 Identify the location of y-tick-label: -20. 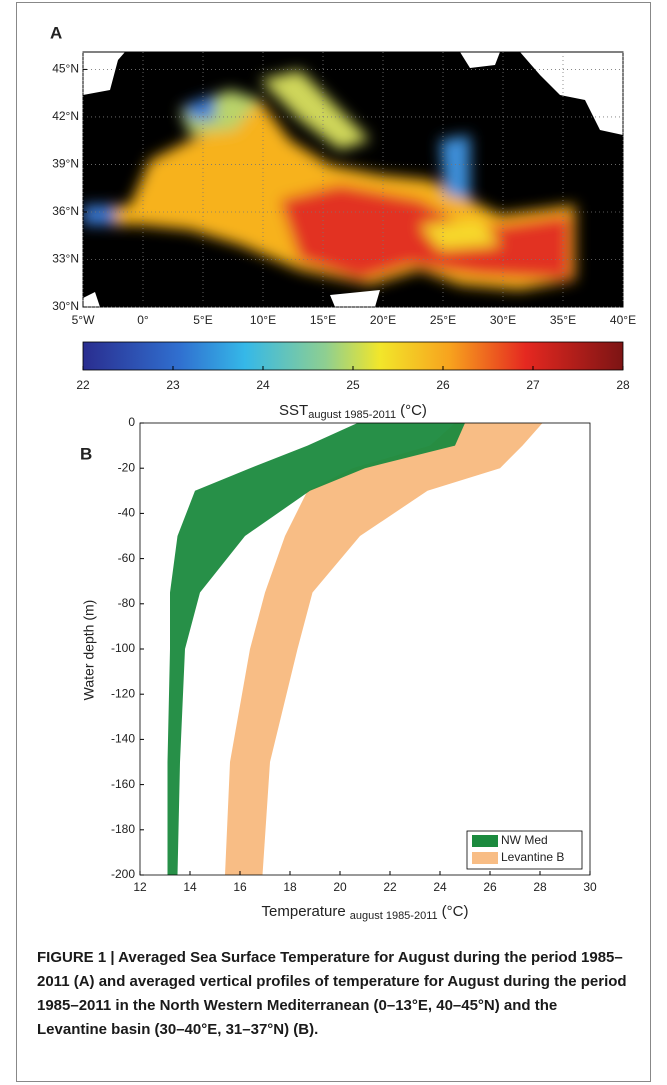
(127, 467).